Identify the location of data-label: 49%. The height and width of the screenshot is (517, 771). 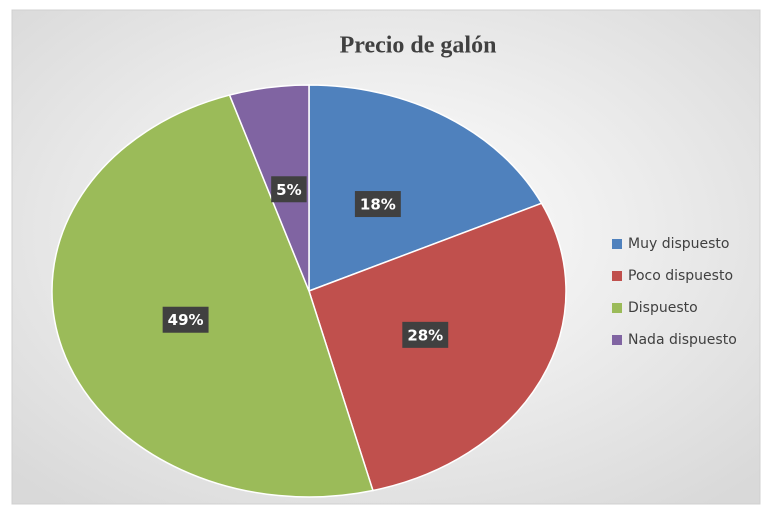
(185, 319).